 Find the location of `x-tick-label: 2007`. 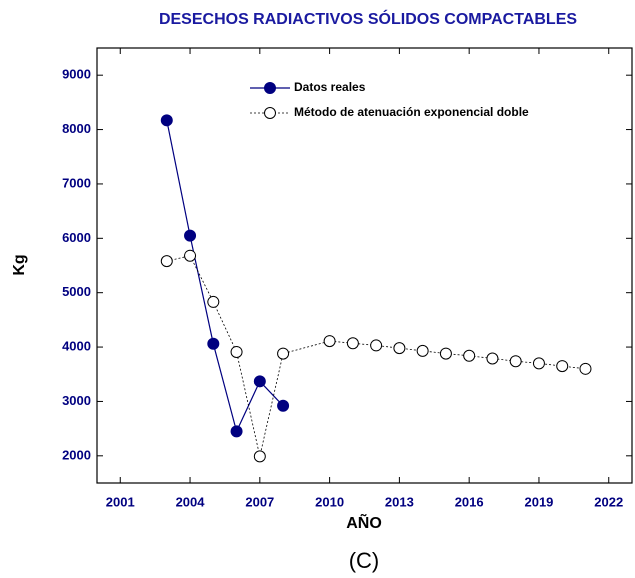

x-tick-label: 2007 is located at coordinates (259, 501).